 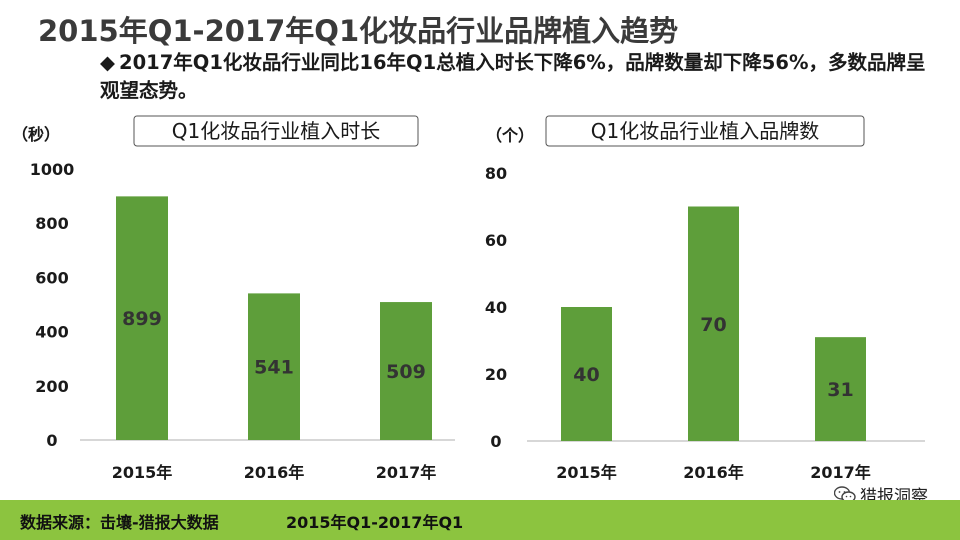 I want to click on y-tick-label: 200, so click(x=51, y=386).